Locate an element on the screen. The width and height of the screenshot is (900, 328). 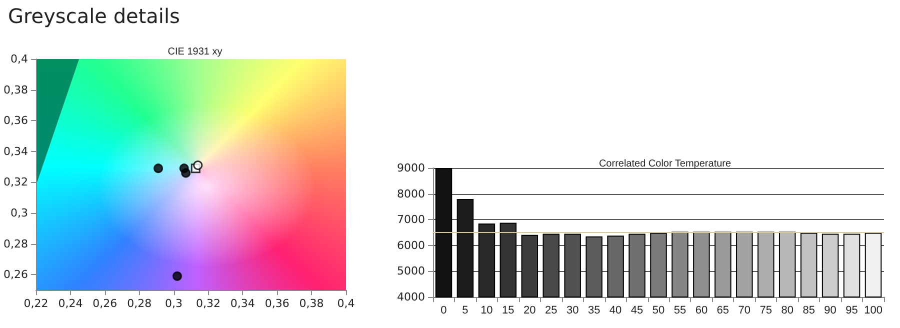
x-tick-label: 60 is located at coordinates (701, 310).